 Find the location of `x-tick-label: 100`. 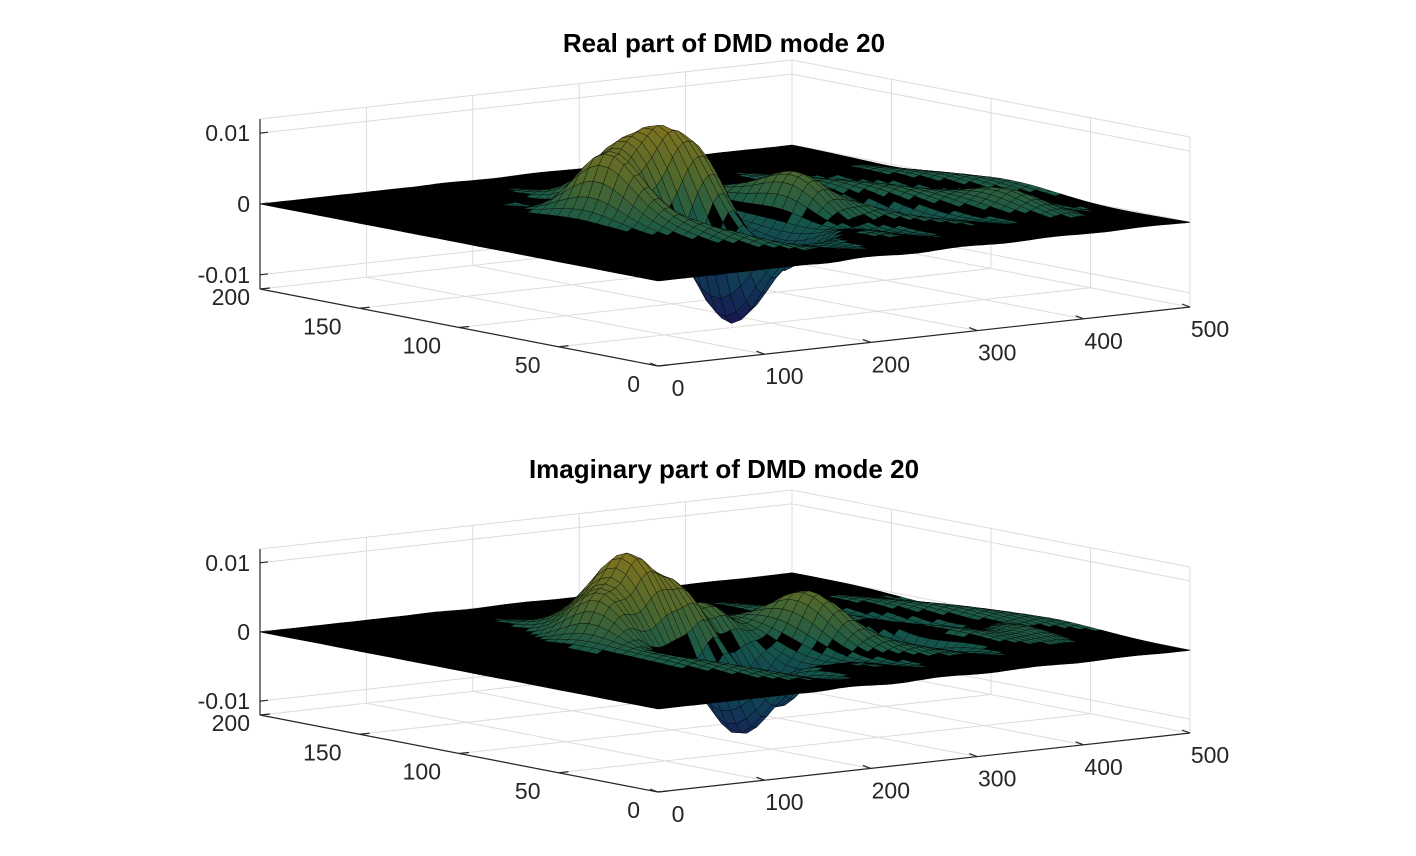

x-tick-label: 100 is located at coordinates (784, 376).